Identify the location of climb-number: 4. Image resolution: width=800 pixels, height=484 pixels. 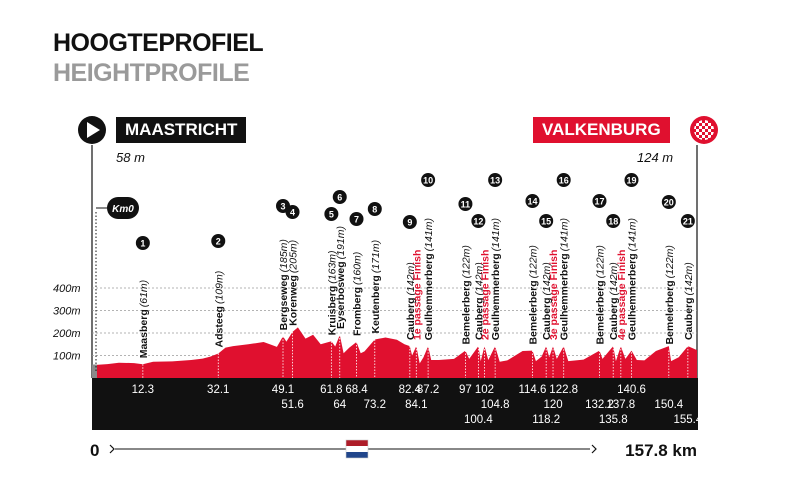
(292, 213).